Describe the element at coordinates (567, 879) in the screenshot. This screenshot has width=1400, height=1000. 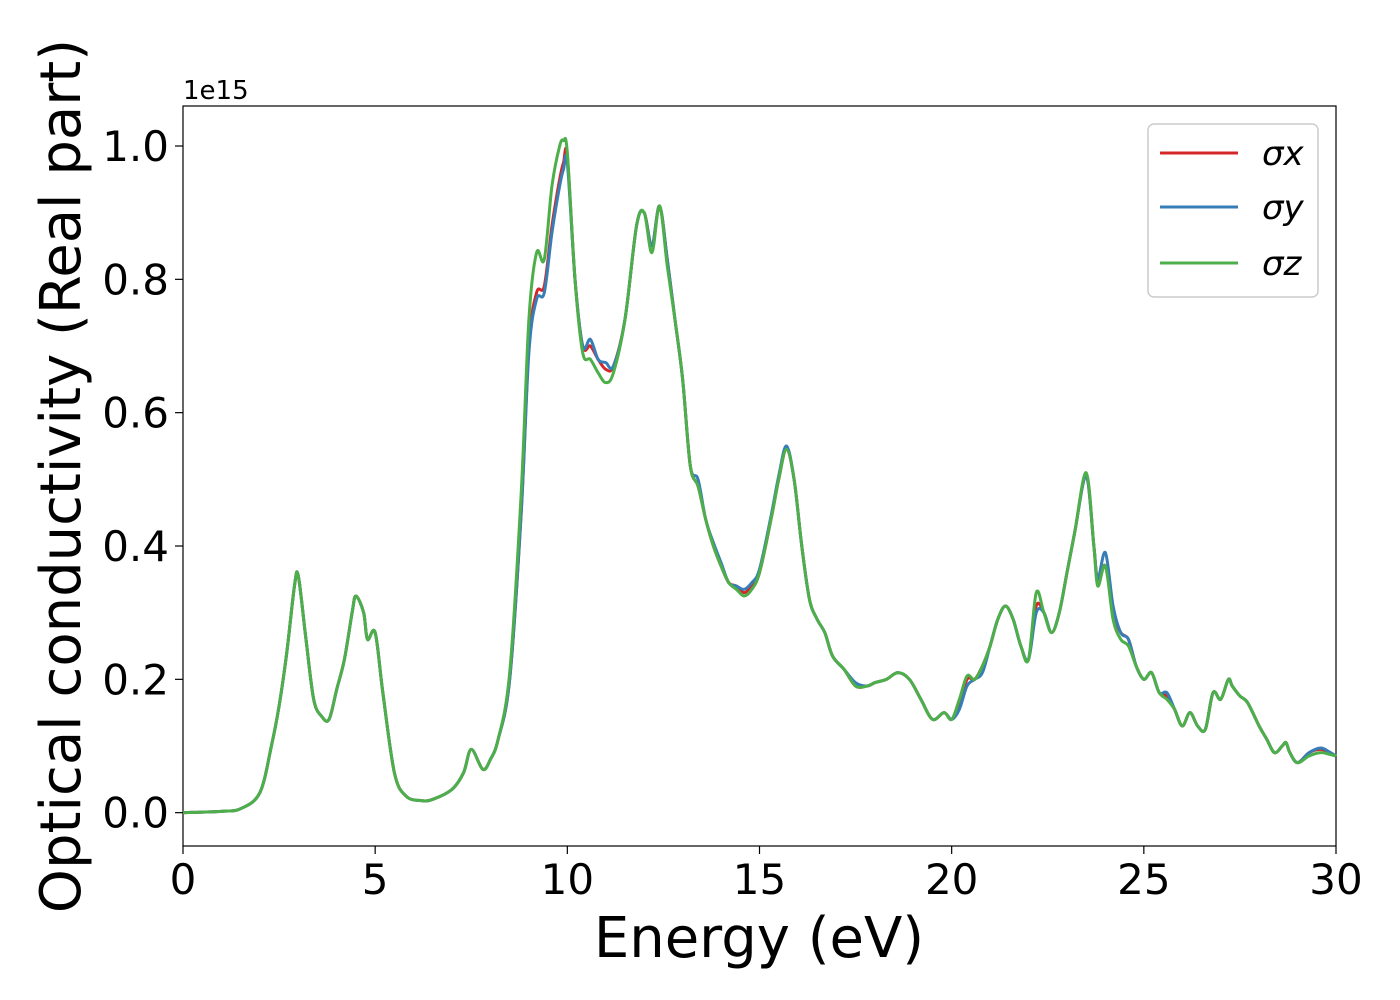
I see `x-tick-label: 10` at that location.